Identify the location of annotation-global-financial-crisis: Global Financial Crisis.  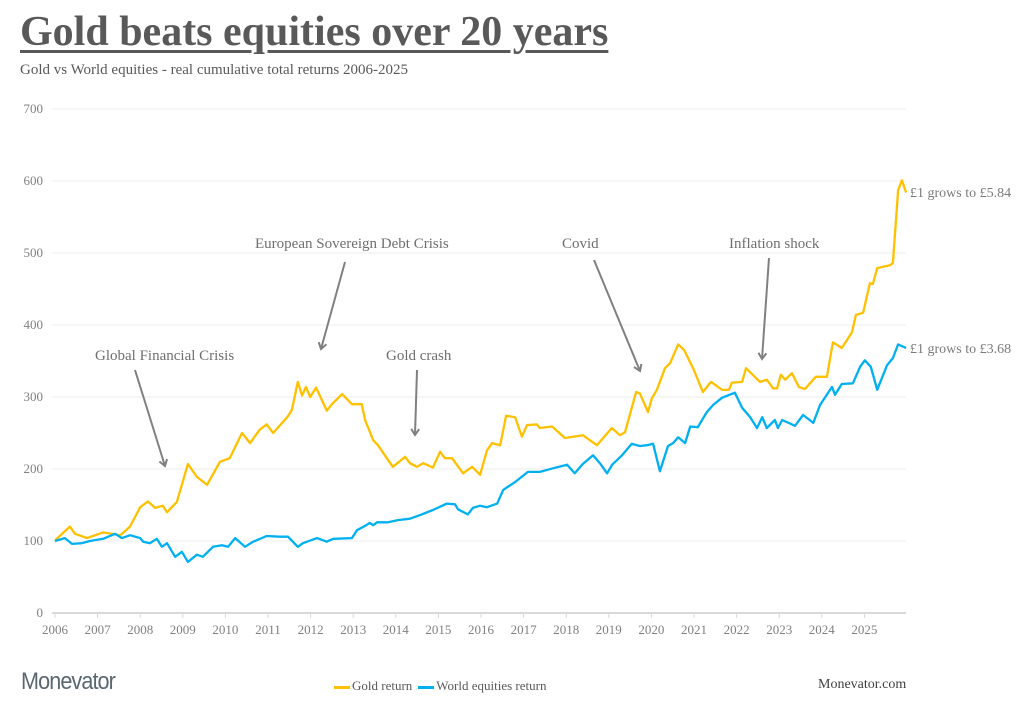
(164, 356).